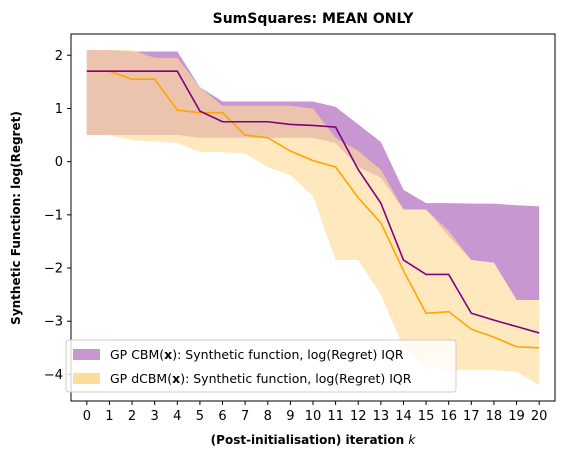  What do you see at coordinates (335, 416) in the screenshot?
I see `x-tick-label: 11` at bounding box center [335, 416].